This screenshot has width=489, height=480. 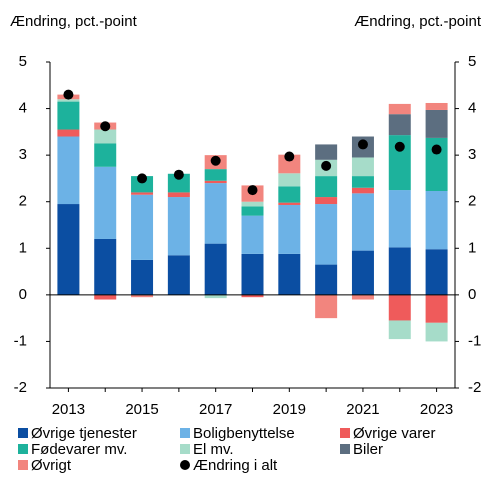 I want to click on legend-label: El mv., so click(x=213, y=449).